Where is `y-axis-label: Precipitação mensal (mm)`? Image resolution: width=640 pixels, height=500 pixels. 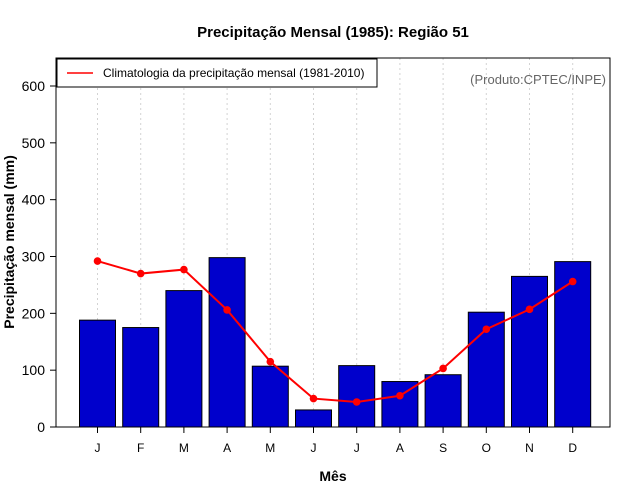
y-axis-label: Precipitação mensal (mm) is located at coordinates (9, 242).